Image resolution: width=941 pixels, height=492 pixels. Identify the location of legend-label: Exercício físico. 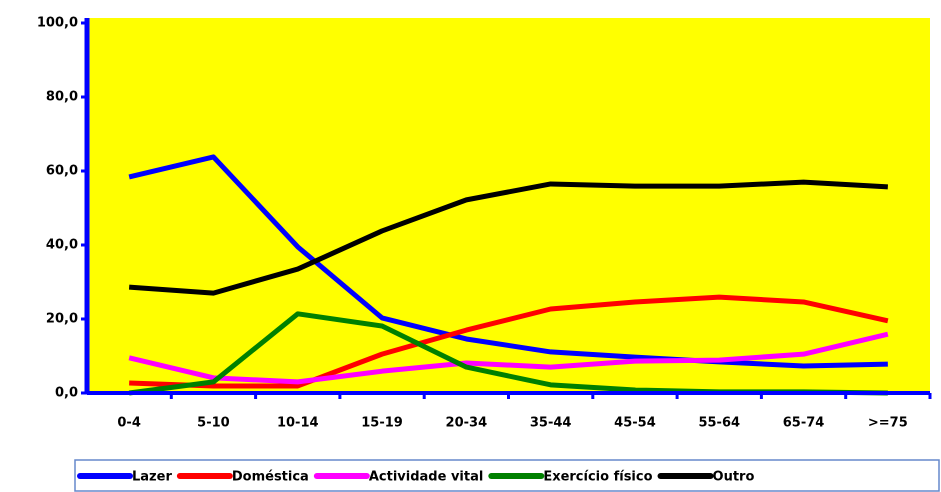
(597, 477).